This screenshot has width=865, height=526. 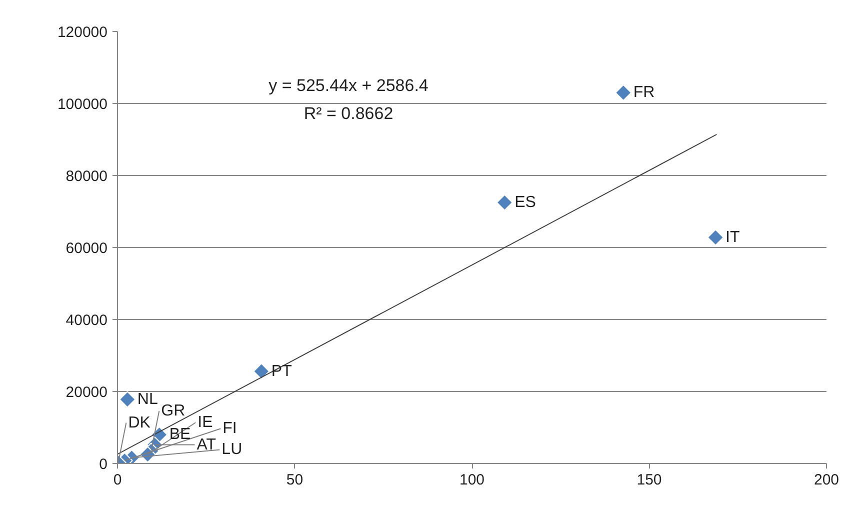 What do you see at coordinates (232, 449) in the screenshot?
I see `annotation: LU` at bounding box center [232, 449].